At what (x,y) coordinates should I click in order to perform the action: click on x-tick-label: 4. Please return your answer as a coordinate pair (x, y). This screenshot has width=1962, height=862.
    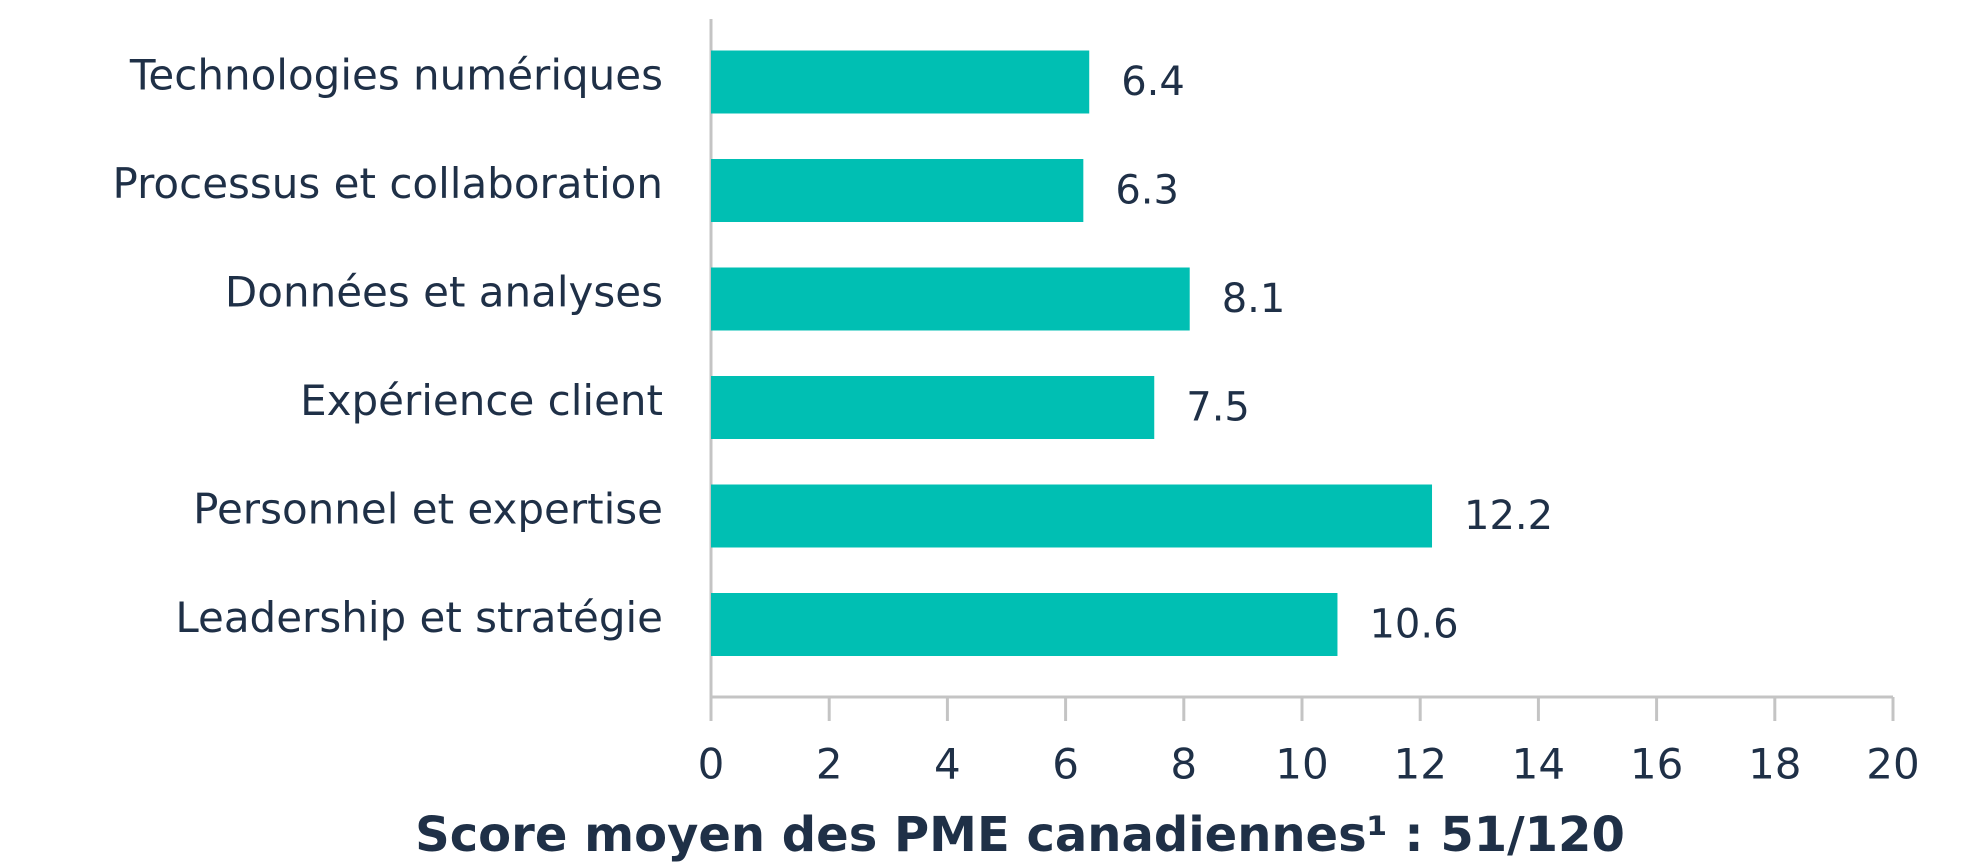
    Looking at the image, I should click on (947, 764).